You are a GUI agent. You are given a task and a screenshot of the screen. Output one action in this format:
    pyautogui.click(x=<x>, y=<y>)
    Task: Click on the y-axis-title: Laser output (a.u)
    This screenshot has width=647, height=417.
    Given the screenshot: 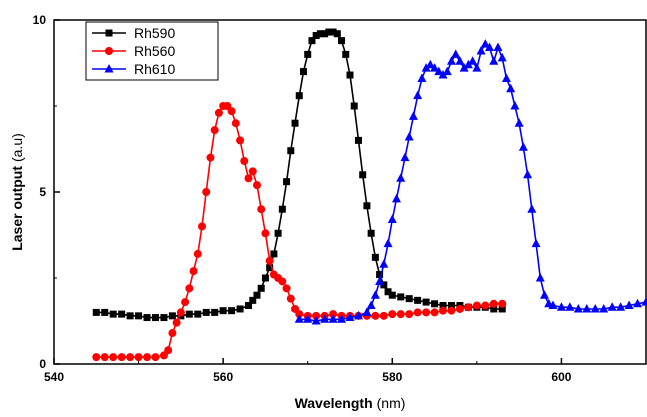 What is the action you would take?
    pyautogui.click(x=17, y=192)
    